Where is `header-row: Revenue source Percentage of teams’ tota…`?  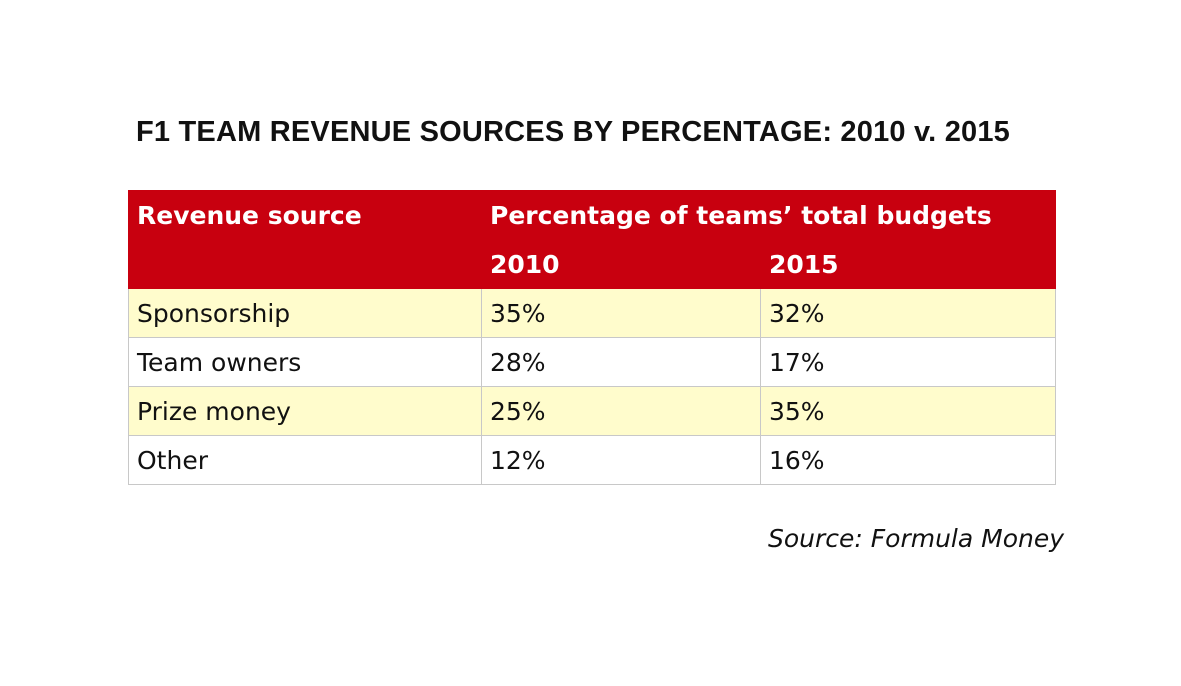 header-row: Revenue source Percentage of teams’ tota… is located at coordinates (592, 239).